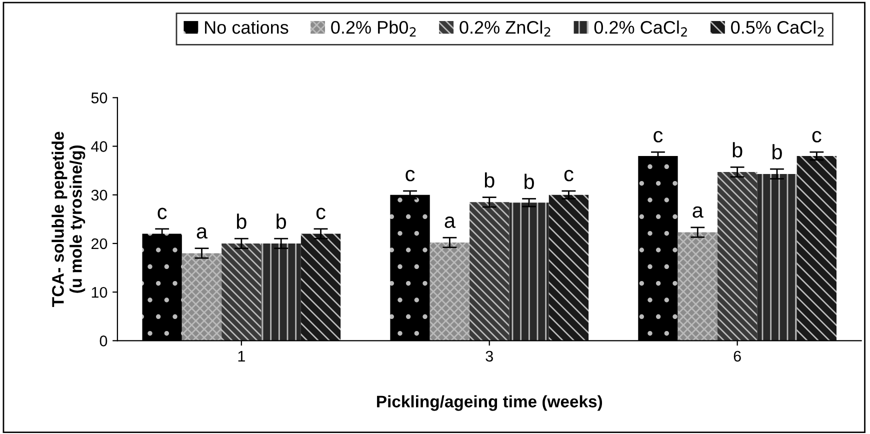 The width and height of the screenshot is (870, 434). Describe the element at coordinates (373, 28) in the screenshot. I see `legend-label: 0.2% Pb0$_{2}$` at that location.